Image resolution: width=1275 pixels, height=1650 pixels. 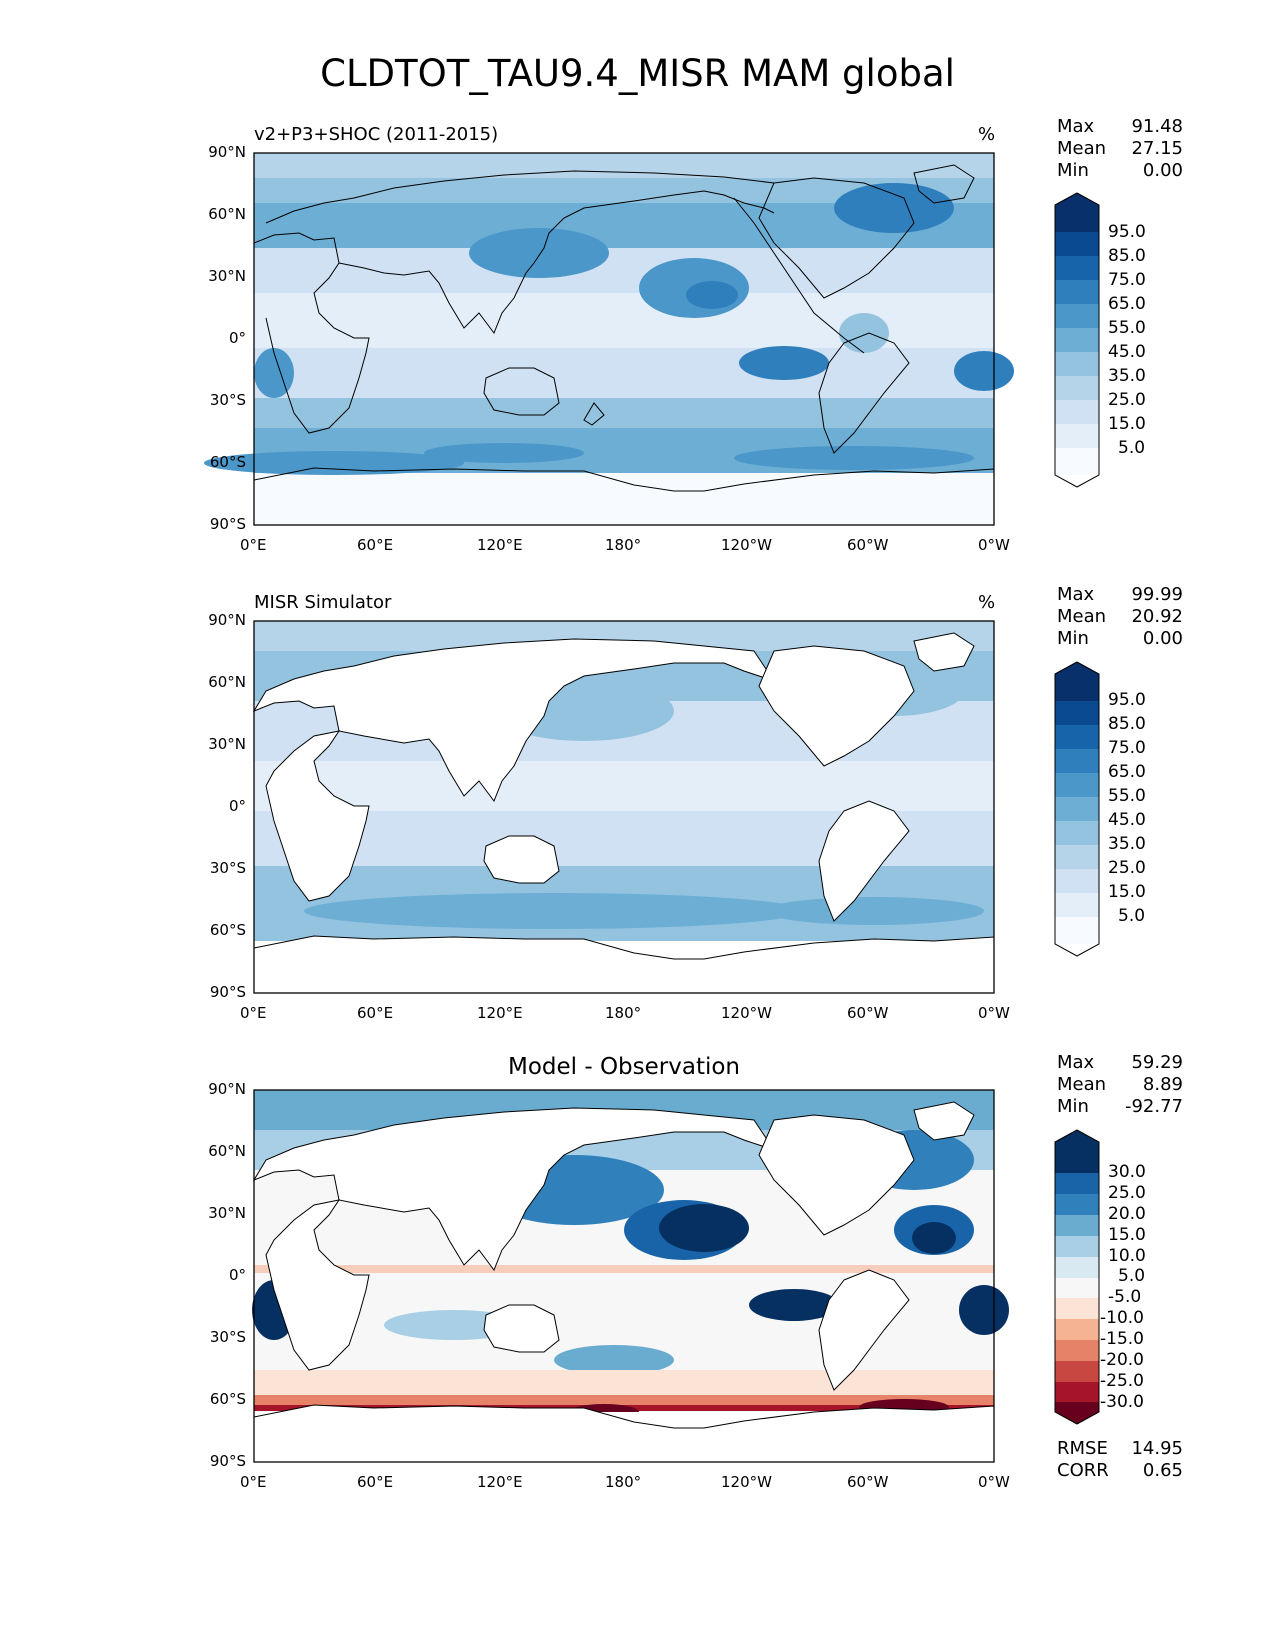 I want to click on map-difference, so click(x=630, y=1276).